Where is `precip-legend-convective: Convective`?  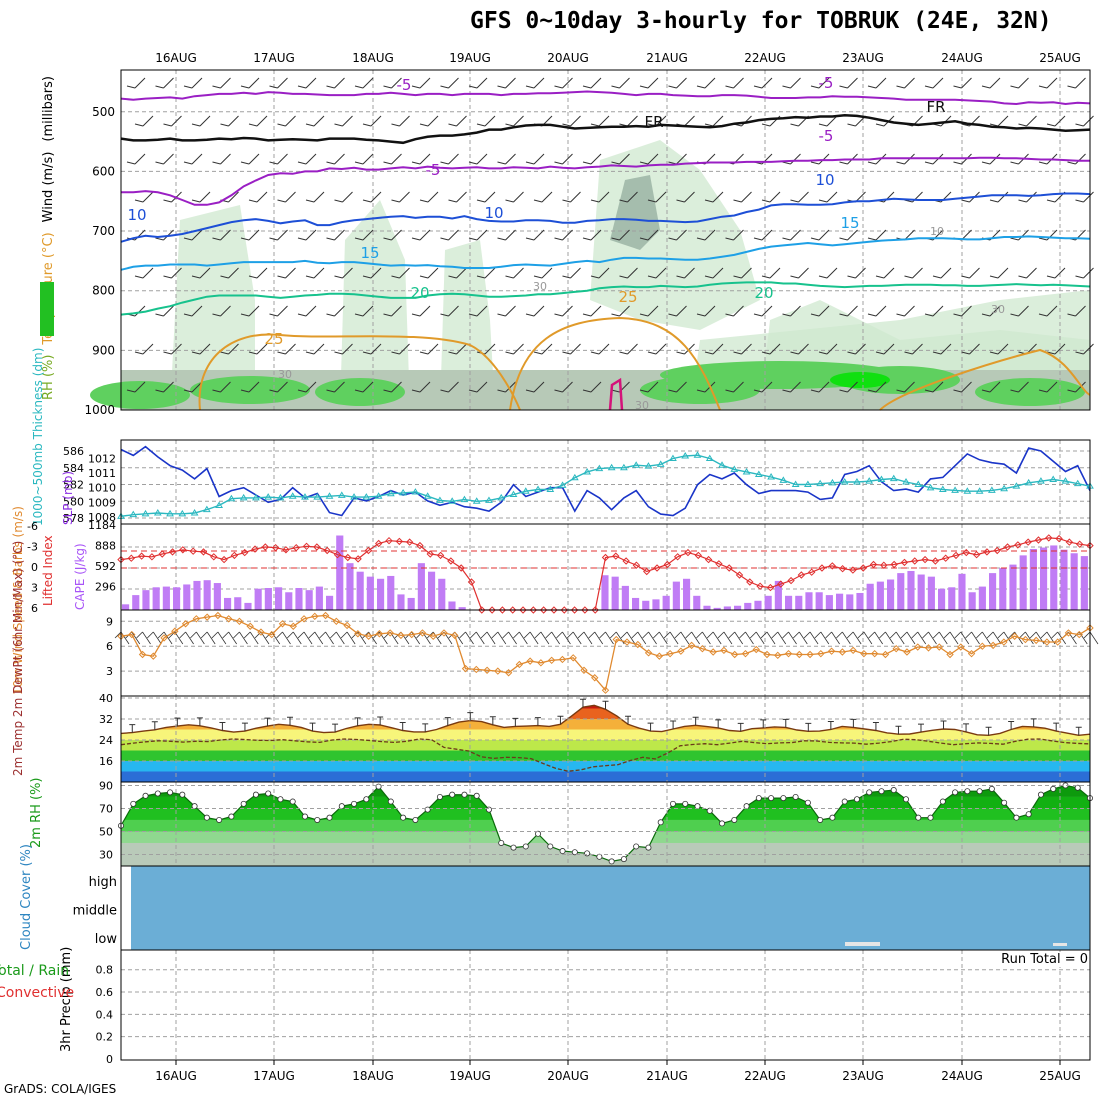 precip-legend-convective: Convective is located at coordinates (37, 993).